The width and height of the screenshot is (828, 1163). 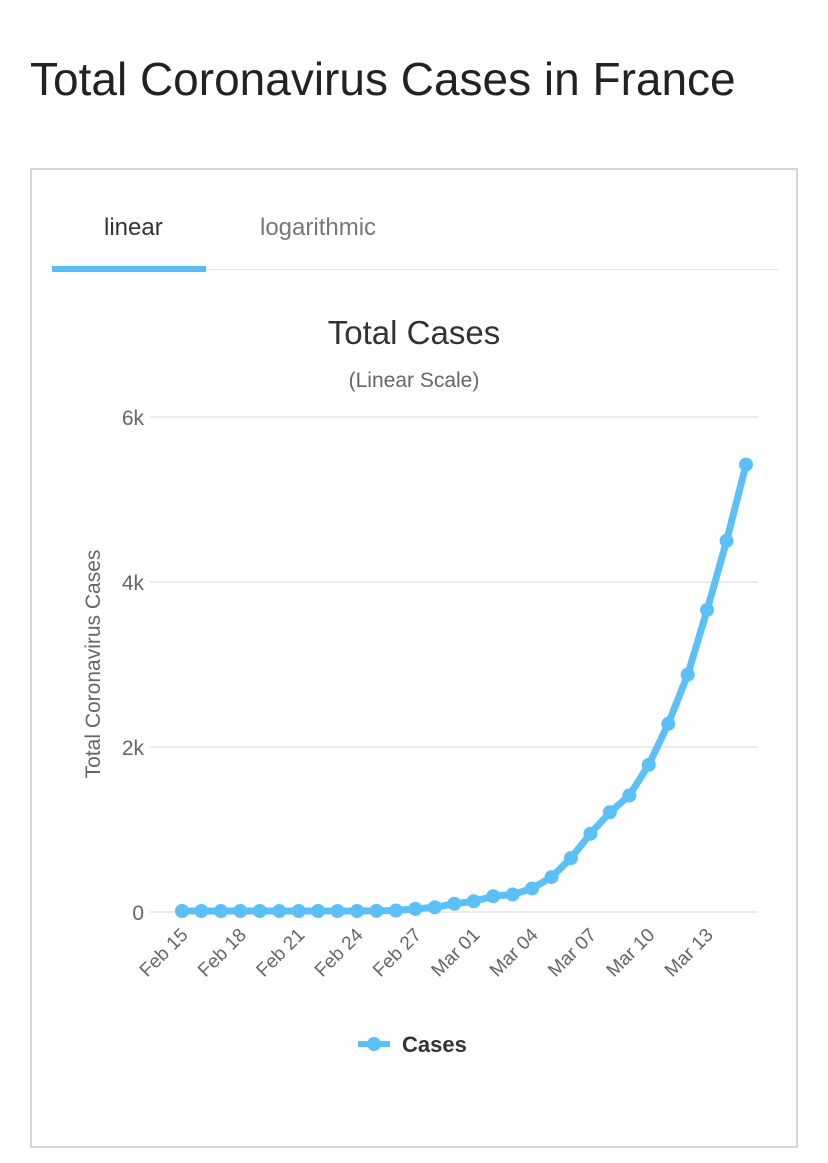 I want to click on scale-tabs: linear logarithmic, so click(x=415, y=221).